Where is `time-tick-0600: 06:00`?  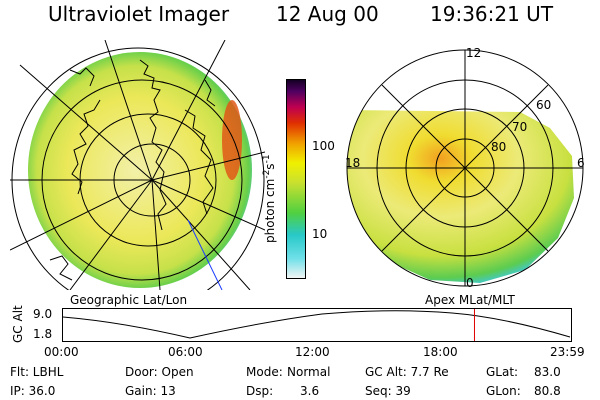
time-tick-0600: 06:00 is located at coordinates (185, 352).